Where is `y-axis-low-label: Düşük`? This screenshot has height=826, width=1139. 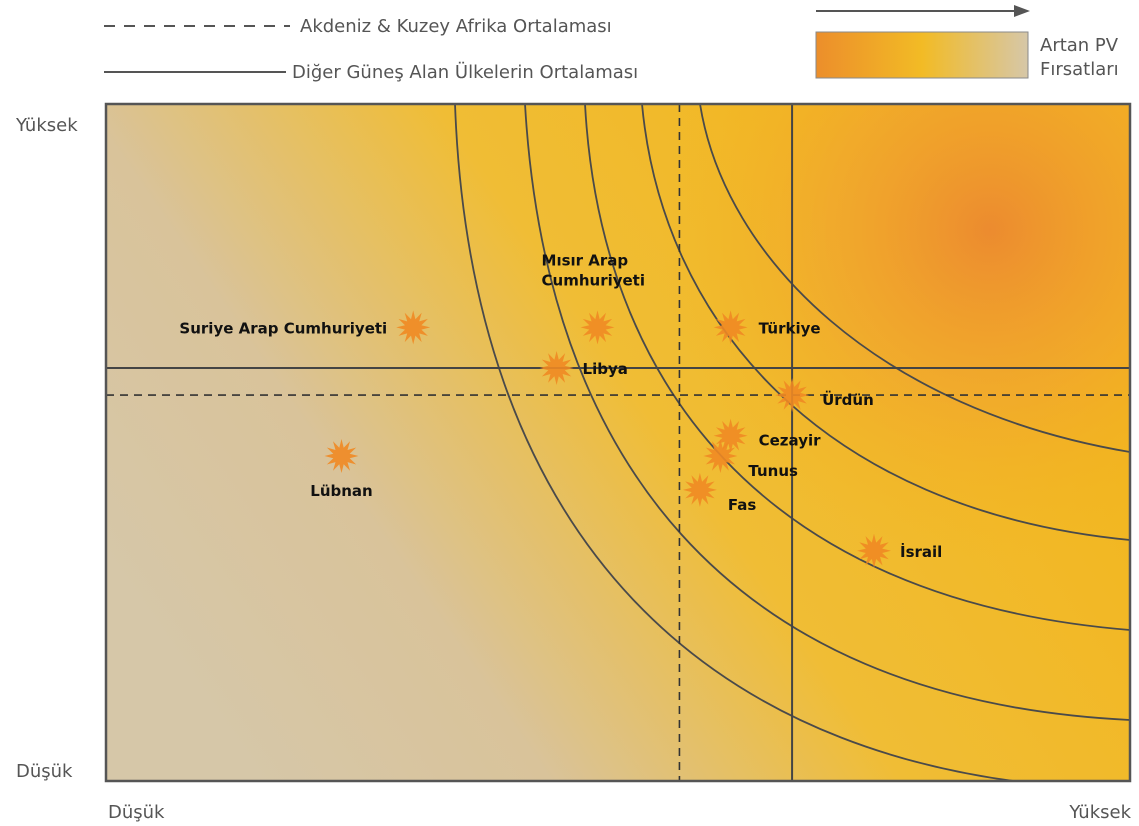
y-axis-low-label: Düşük is located at coordinates (44, 771).